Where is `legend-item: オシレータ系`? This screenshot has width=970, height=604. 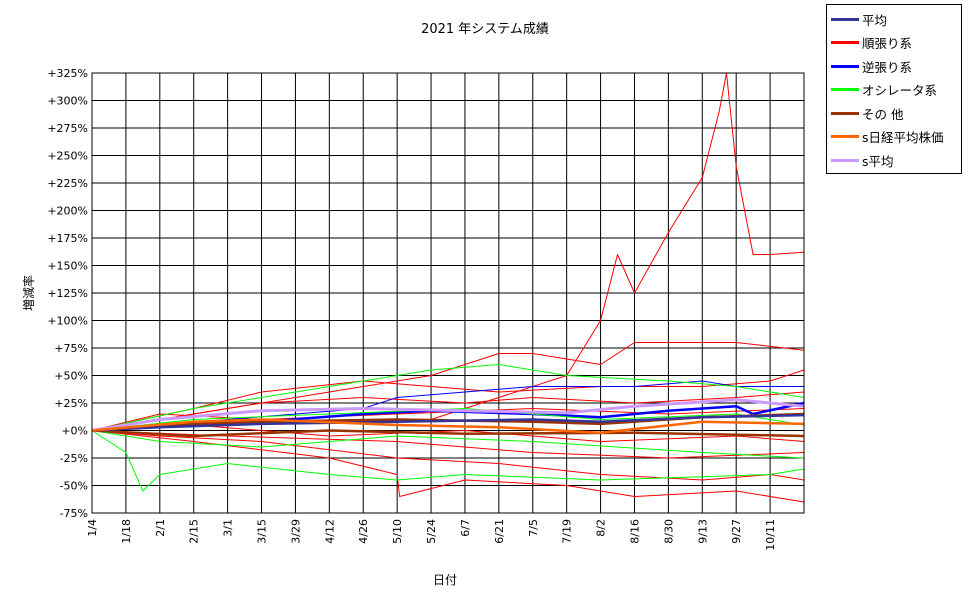 legend-item: オシレータ系 is located at coordinates (884, 90).